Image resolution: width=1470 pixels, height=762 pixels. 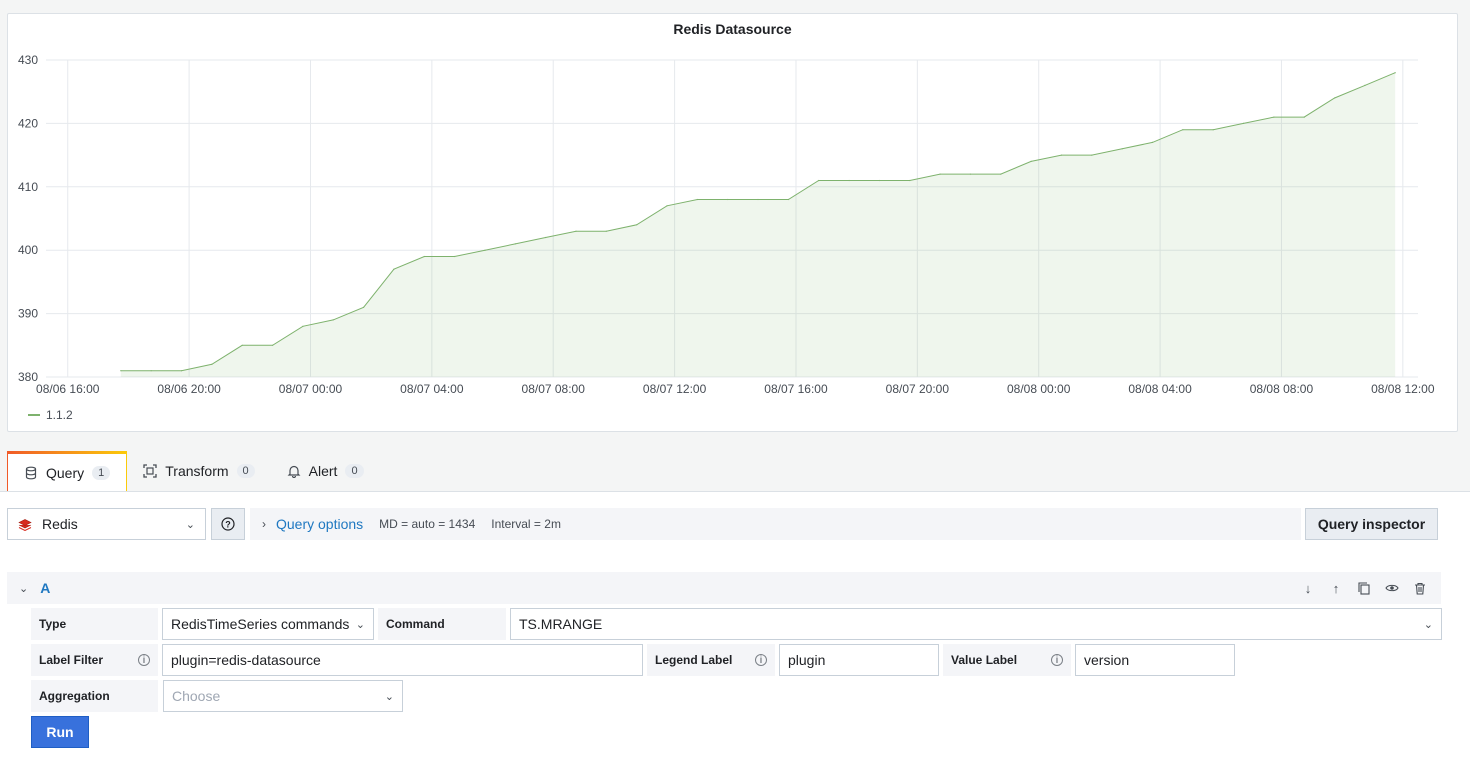 I want to click on tab-query-label: Query, so click(x=65, y=473).